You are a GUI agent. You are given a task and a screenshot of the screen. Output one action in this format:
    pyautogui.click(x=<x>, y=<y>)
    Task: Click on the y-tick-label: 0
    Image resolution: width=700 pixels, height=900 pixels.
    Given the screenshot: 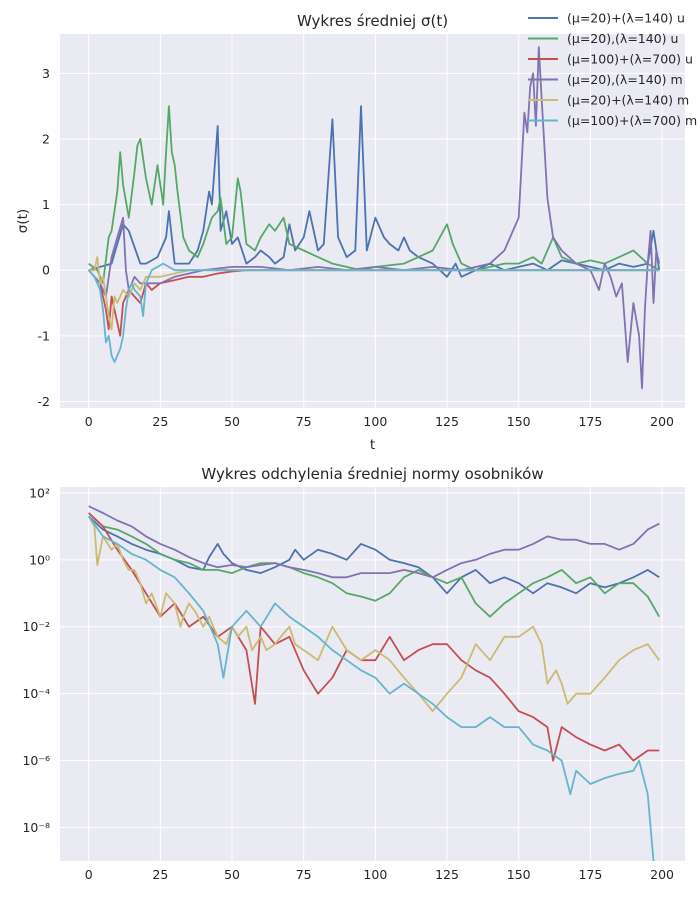 What is the action you would take?
    pyautogui.click(x=46, y=270)
    